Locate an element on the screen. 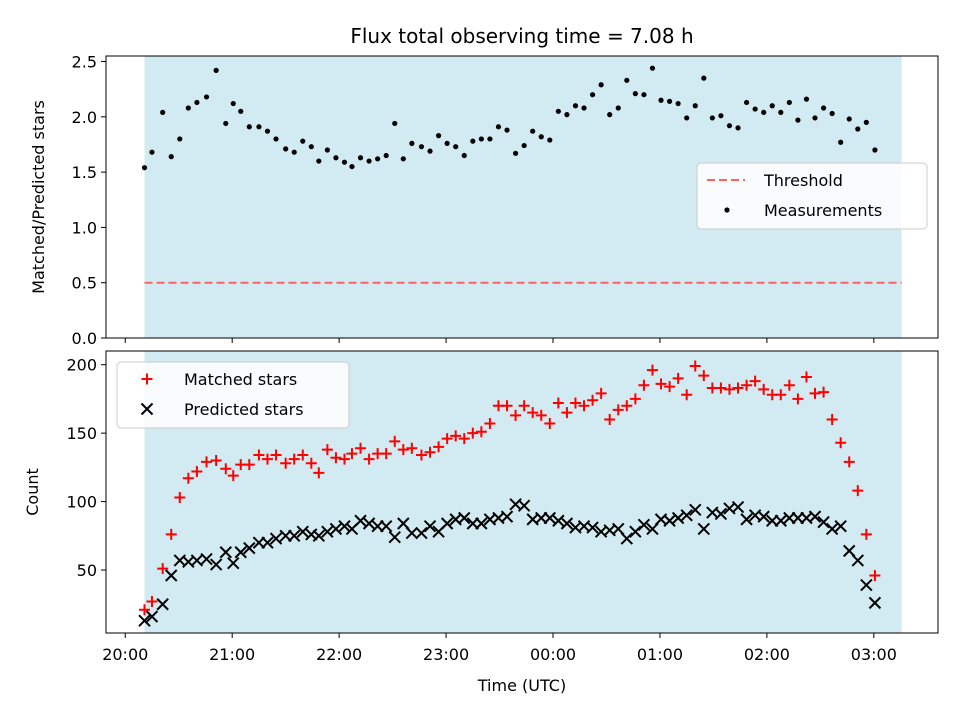  y-axis-label: Count is located at coordinates (32, 492).